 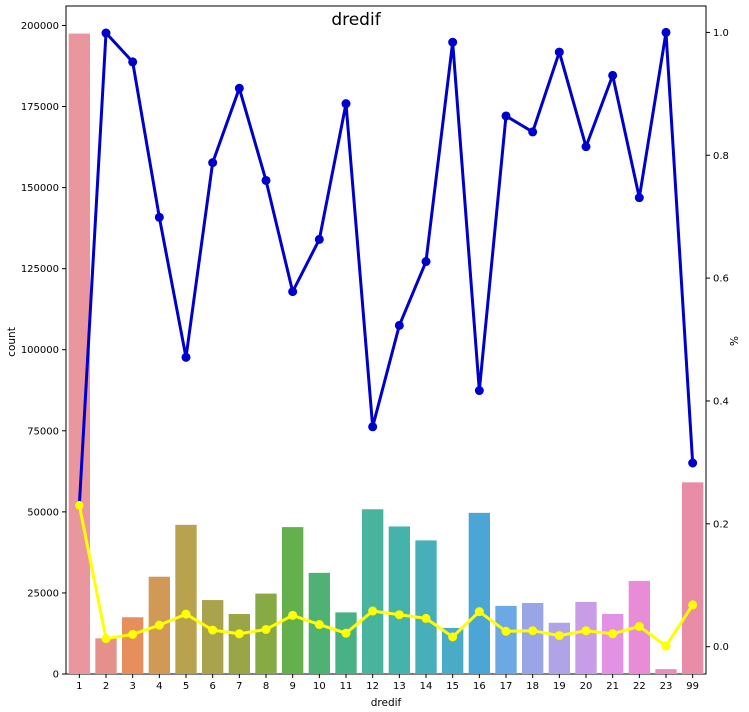 I want to click on y-tick-label-25000: 25000, so click(x=43, y=593).